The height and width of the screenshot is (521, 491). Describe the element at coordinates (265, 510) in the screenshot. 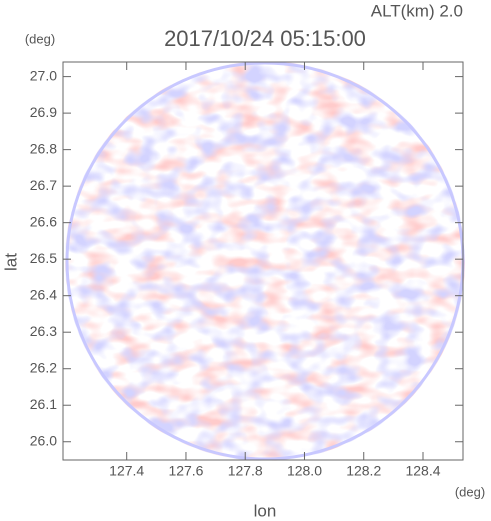

I see `x-axis-label: lon` at that location.